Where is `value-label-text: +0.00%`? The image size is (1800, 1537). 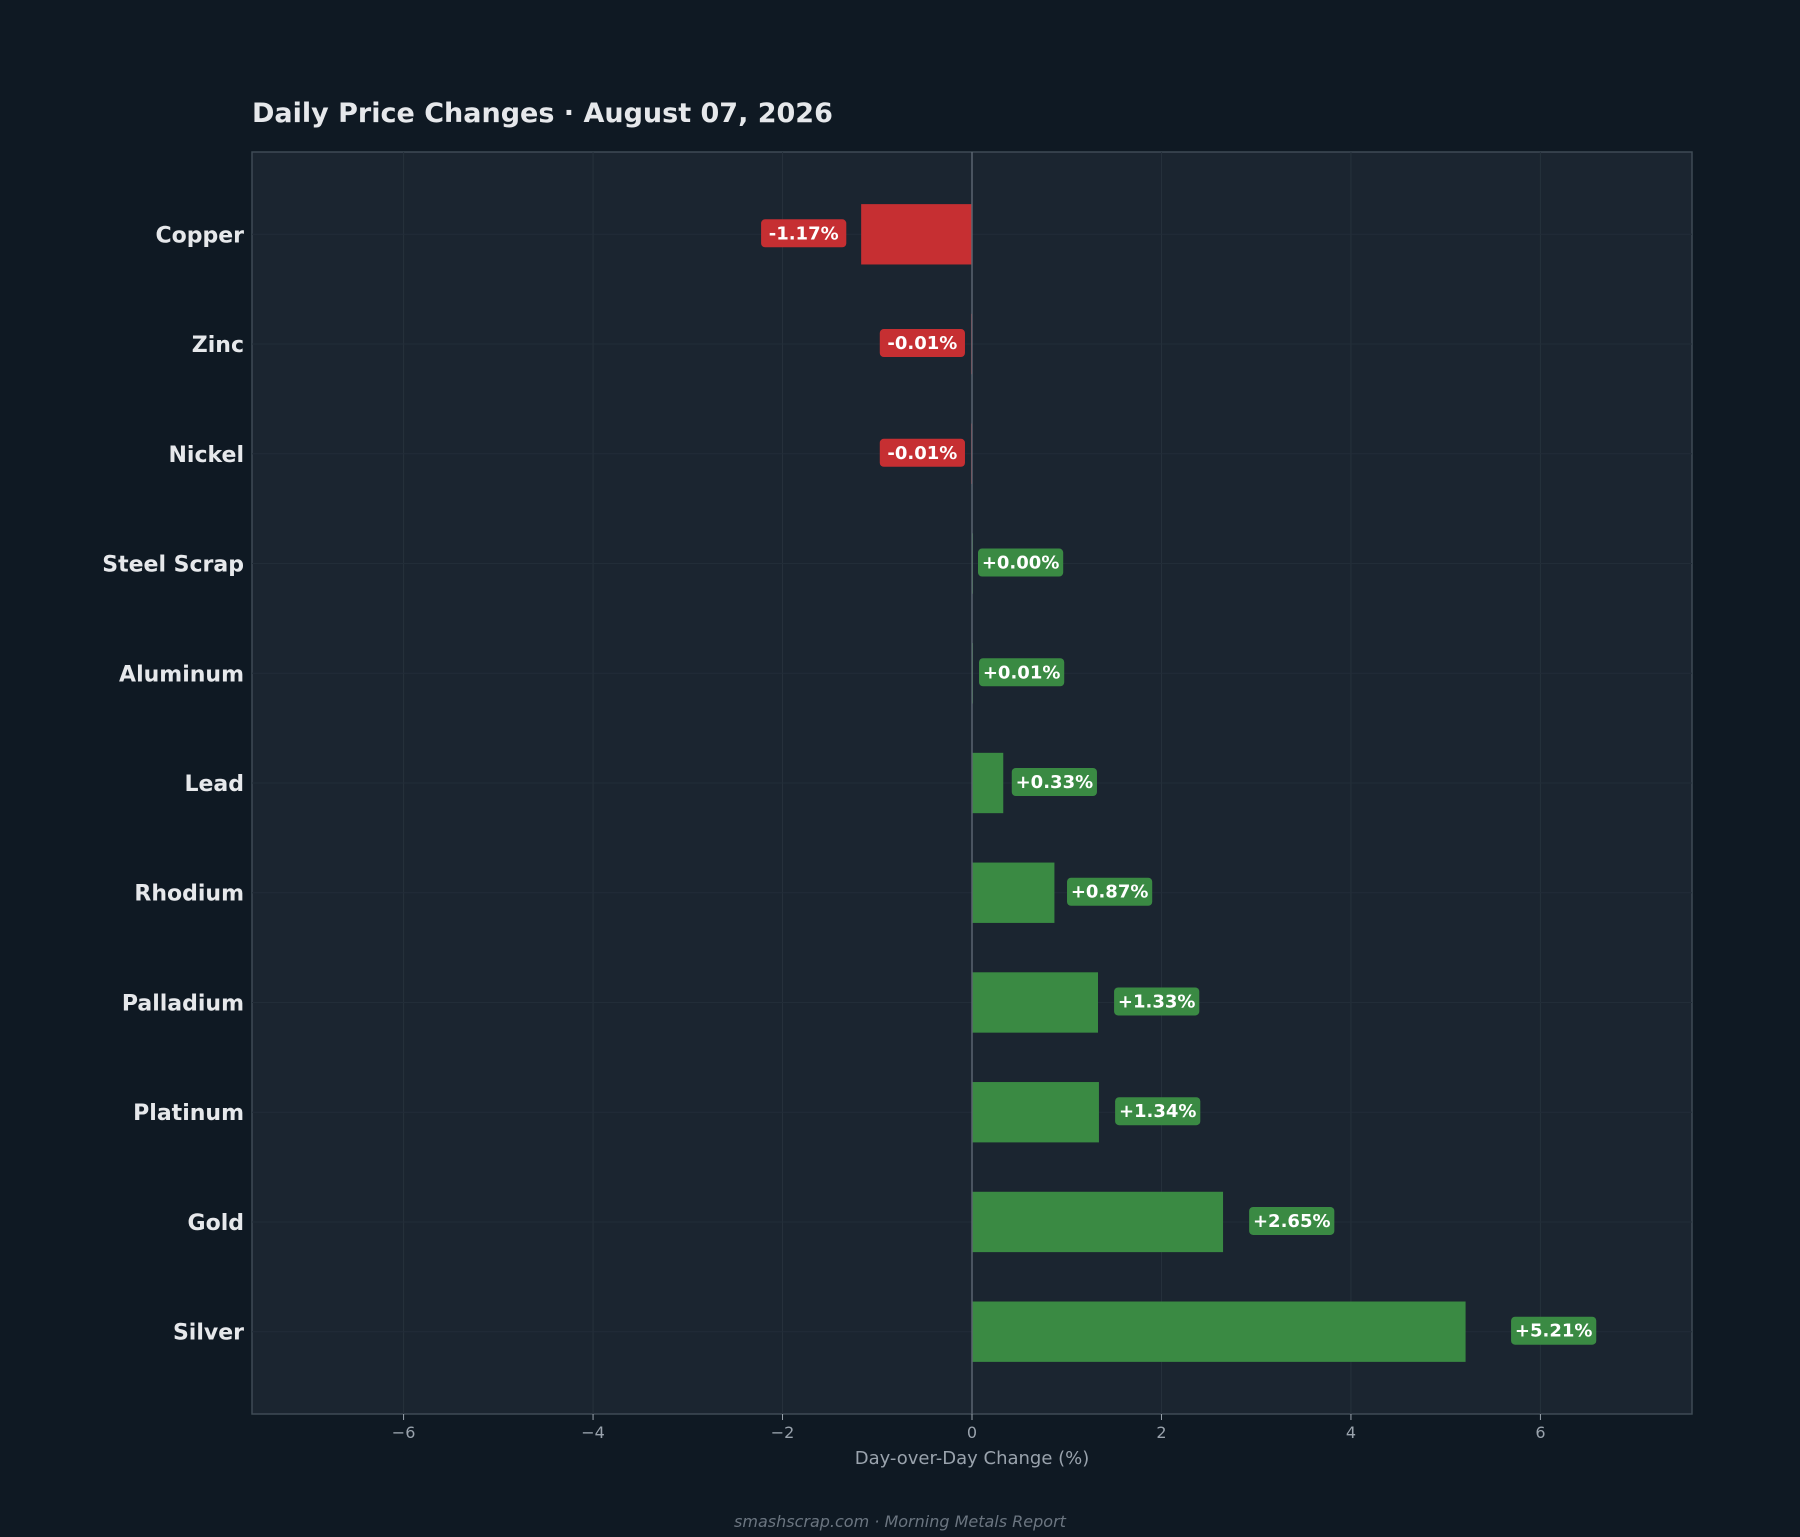 value-label-text: +0.00% is located at coordinates (1021, 563).